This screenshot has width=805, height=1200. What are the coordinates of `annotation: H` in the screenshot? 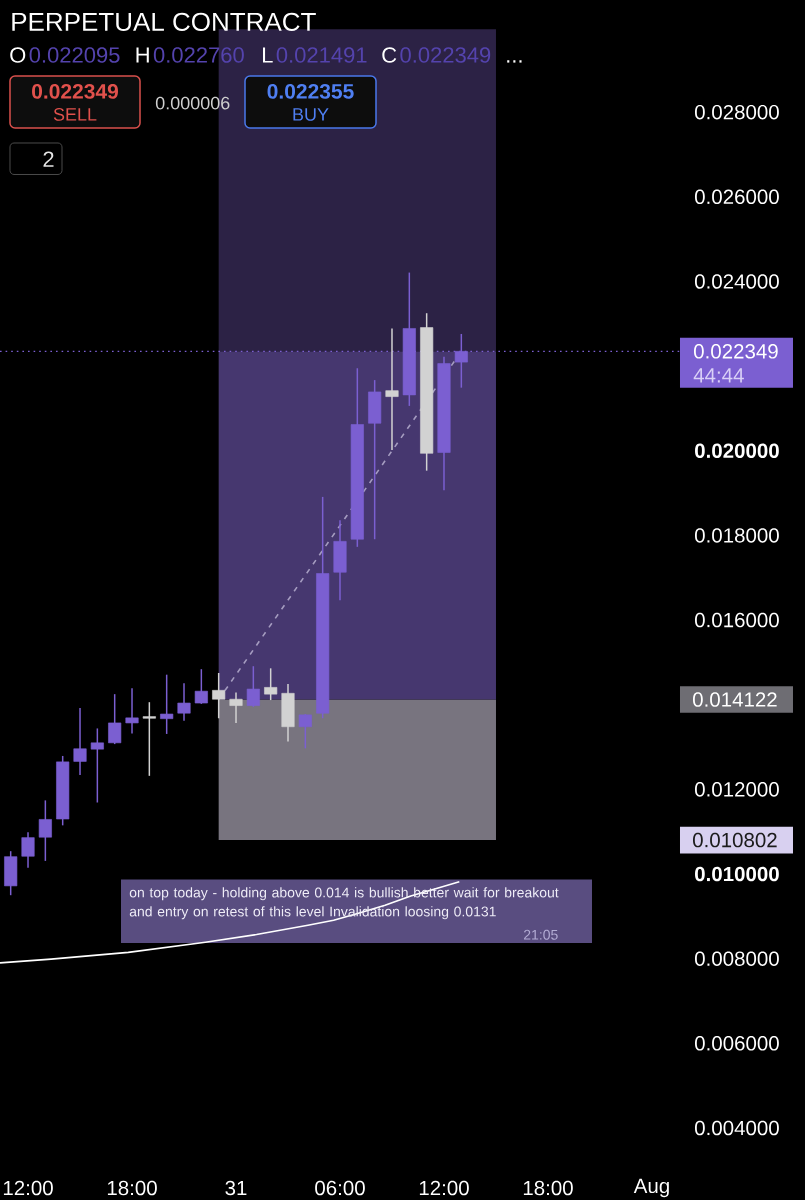 It's located at (142, 55).